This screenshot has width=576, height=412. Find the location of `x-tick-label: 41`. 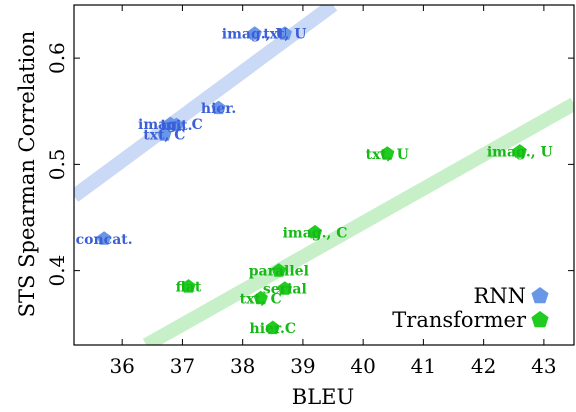

x-tick-label: 41 is located at coordinates (423, 366).